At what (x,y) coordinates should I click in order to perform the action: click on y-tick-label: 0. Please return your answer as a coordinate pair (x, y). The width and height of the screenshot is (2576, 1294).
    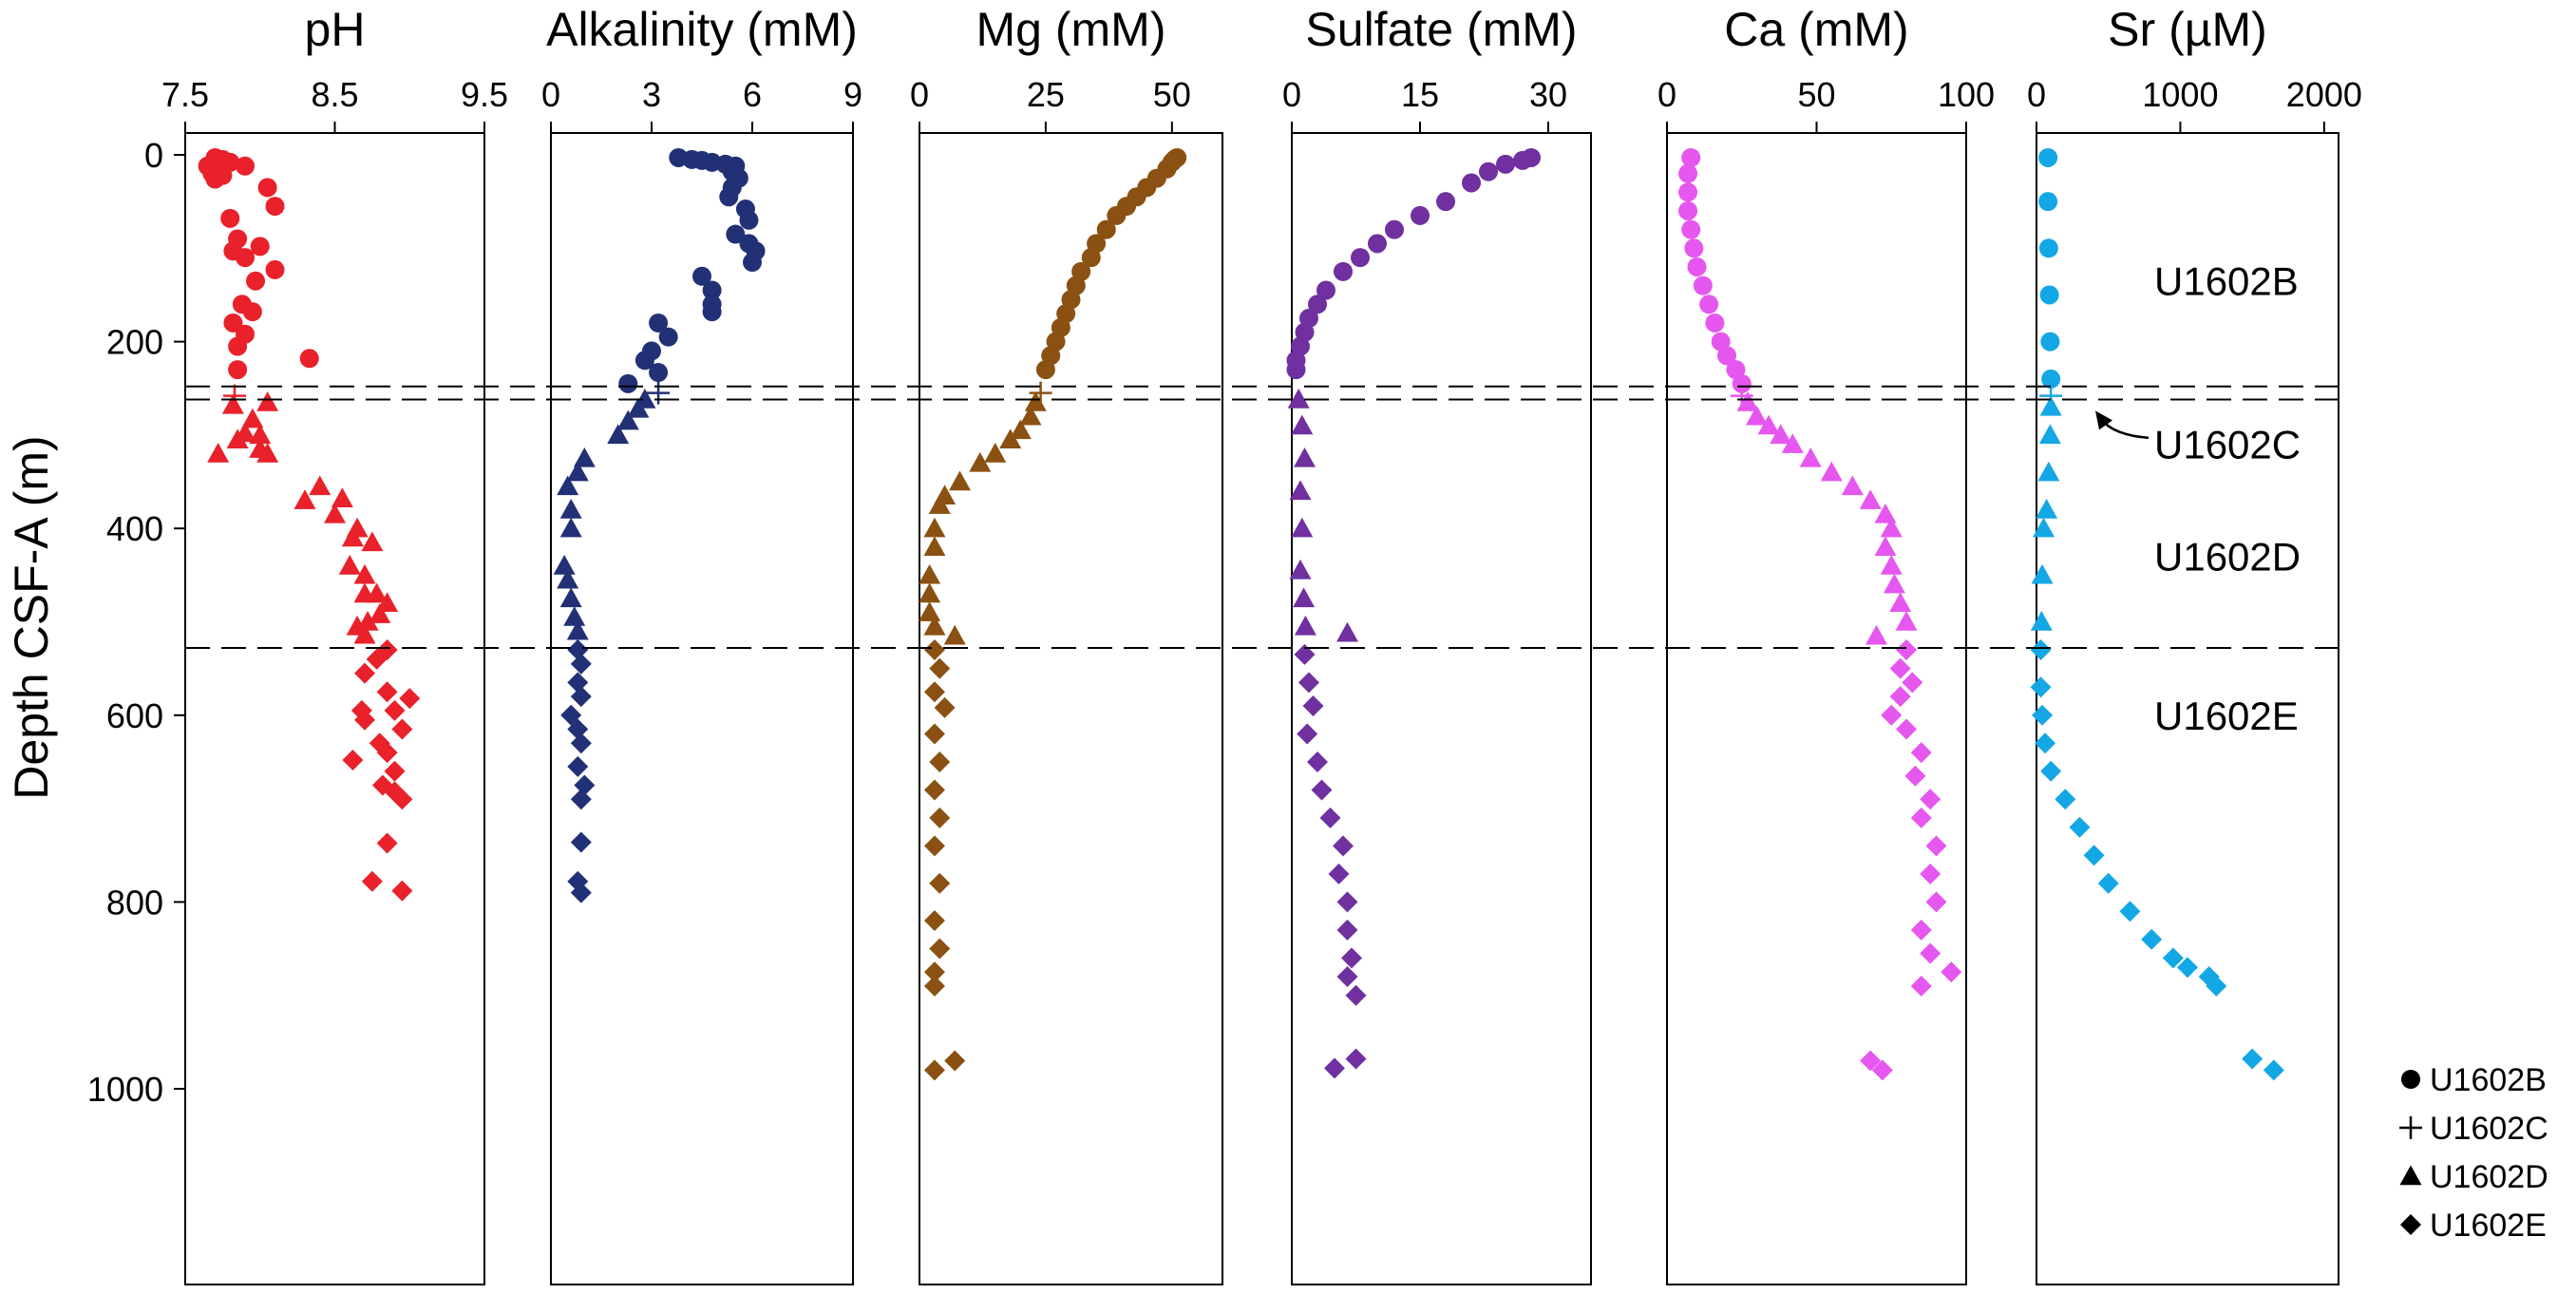
    Looking at the image, I should click on (153, 155).